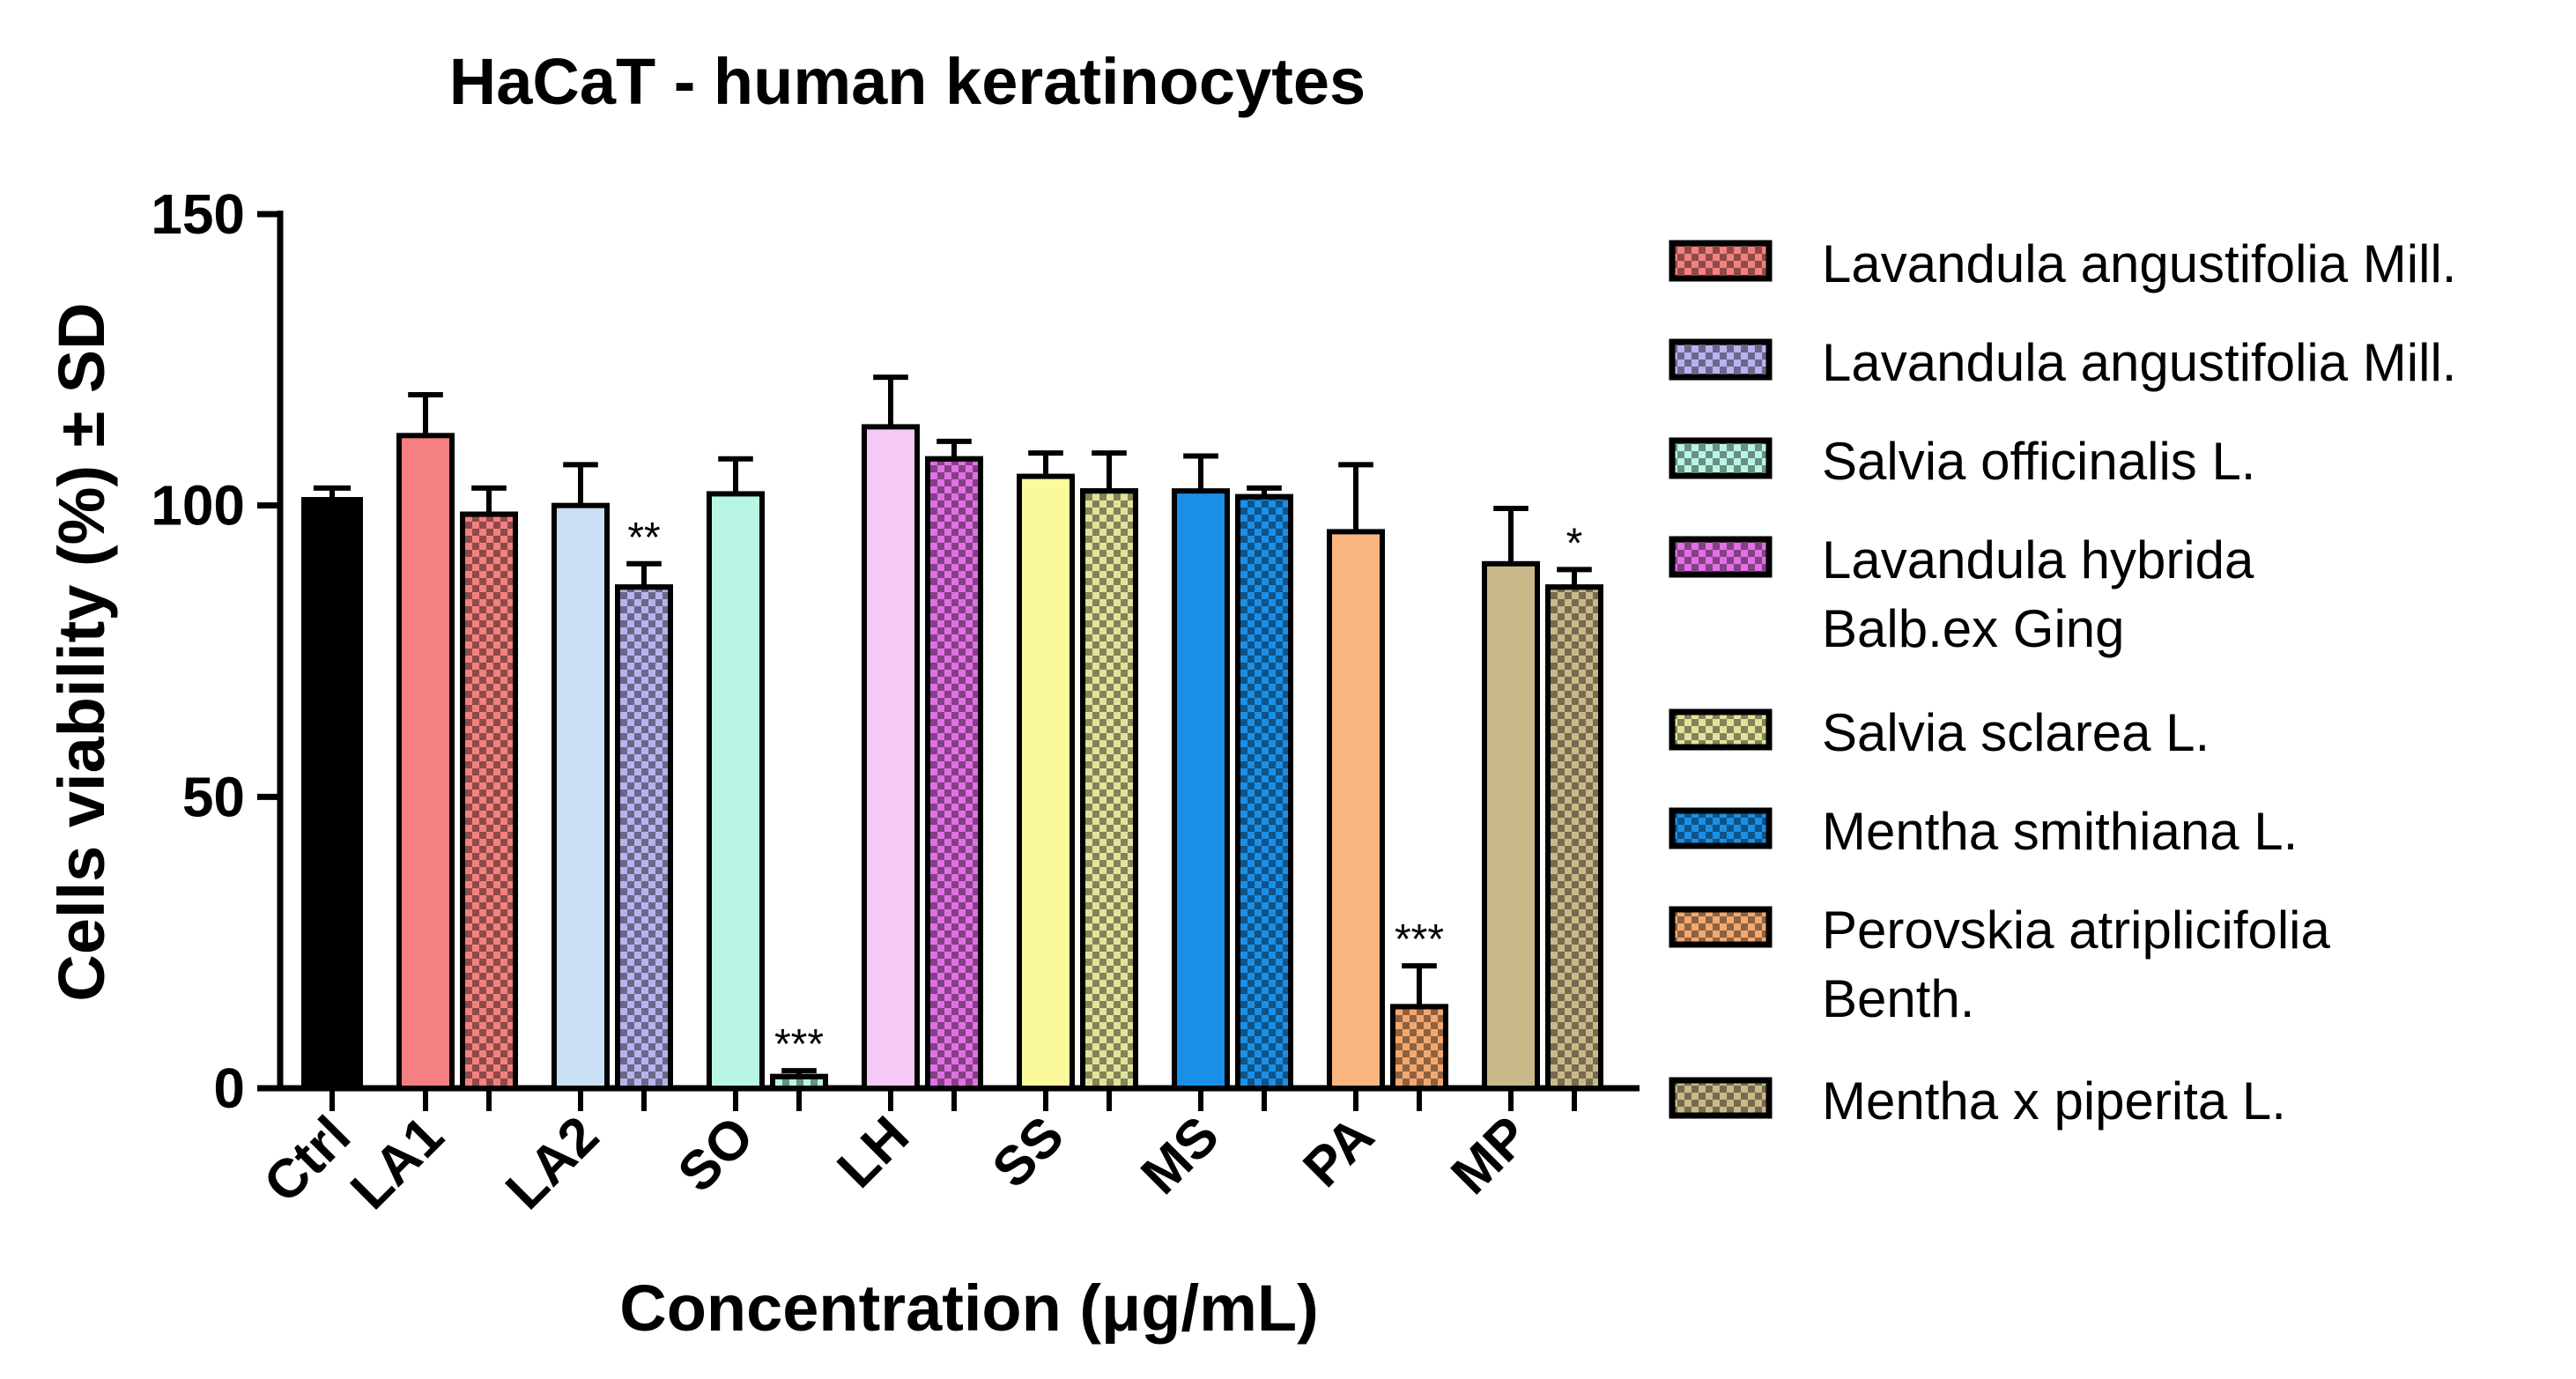 This screenshot has height=1379, width=2576. What do you see at coordinates (1511, 825) in the screenshot?
I see `bar-mp-solid` at bounding box center [1511, 825].